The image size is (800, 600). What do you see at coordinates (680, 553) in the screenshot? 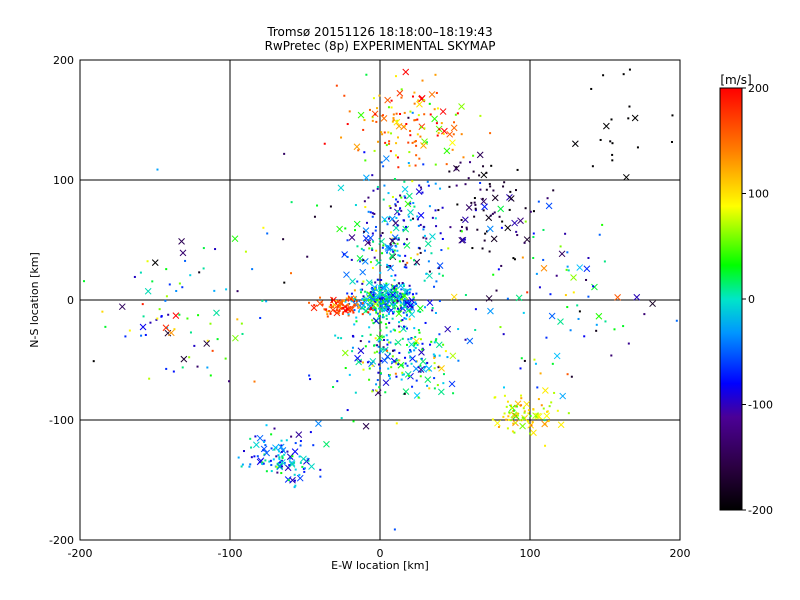
I see `x-tick-label: 200` at bounding box center [680, 553].